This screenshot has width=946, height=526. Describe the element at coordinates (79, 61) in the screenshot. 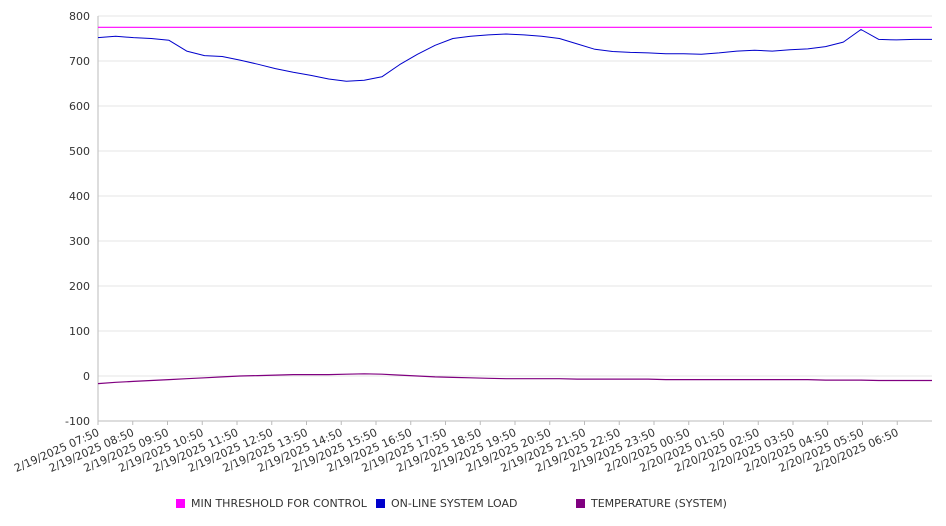

I see `y-tick-label: 700` at that location.